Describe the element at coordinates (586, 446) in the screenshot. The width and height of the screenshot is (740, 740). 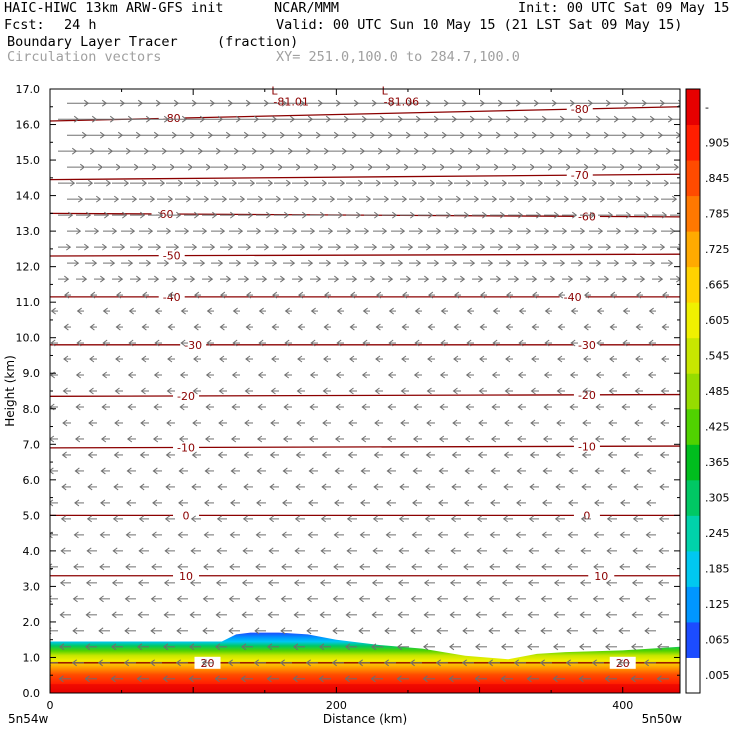
I see `contour-label-bg` at that location.